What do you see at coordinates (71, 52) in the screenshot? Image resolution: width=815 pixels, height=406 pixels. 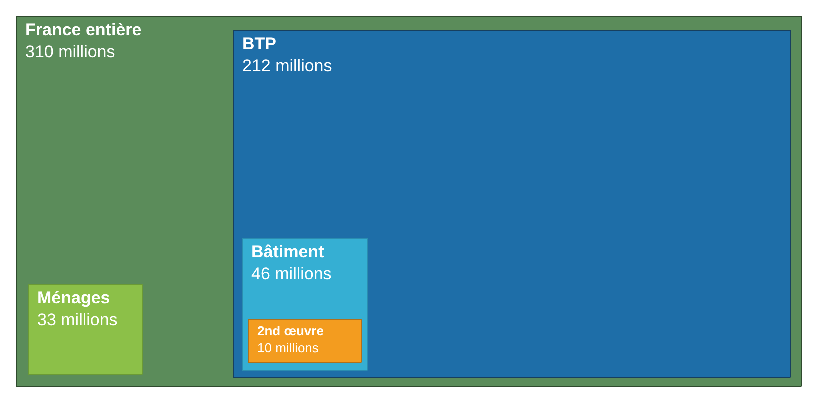 I see `data-label: 310 millions` at bounding box center [71, 52].